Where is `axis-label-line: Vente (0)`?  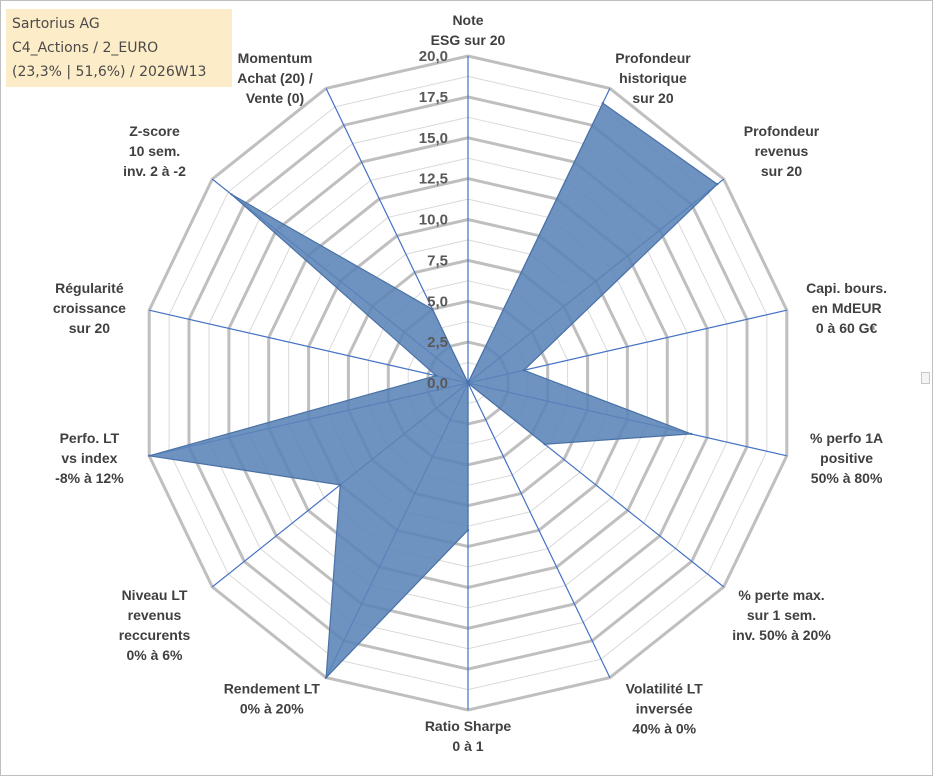
axis-label-line: Vente (0) is located at coordinates (275, 98).